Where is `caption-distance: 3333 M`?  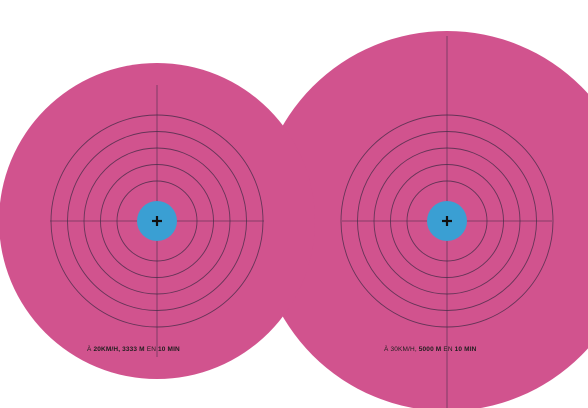
caption-distance: 3333 M is located at coordinates (133, 349).